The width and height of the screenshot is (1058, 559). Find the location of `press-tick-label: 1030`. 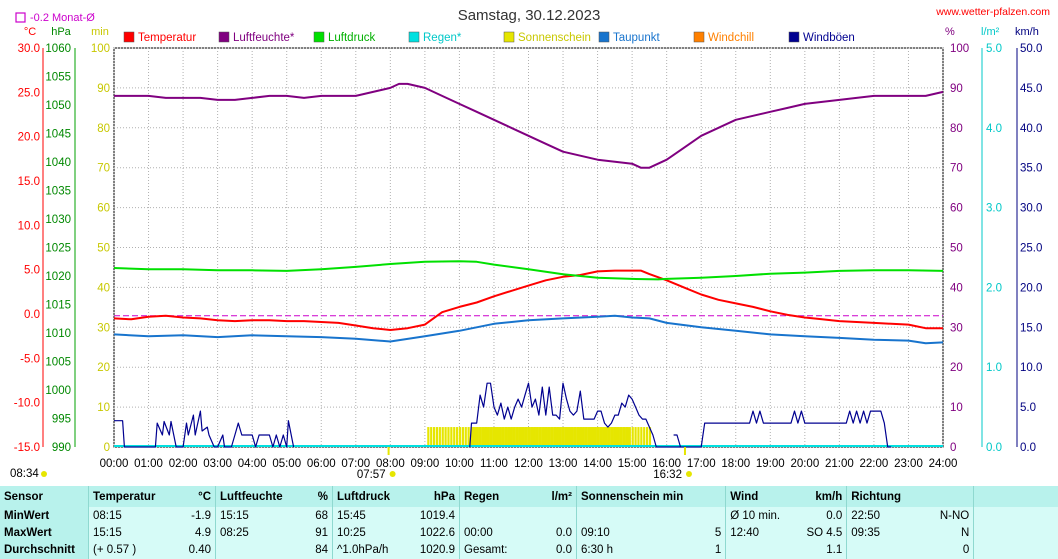

press-tick-label: 1030 is located at coordinates (58, 220).